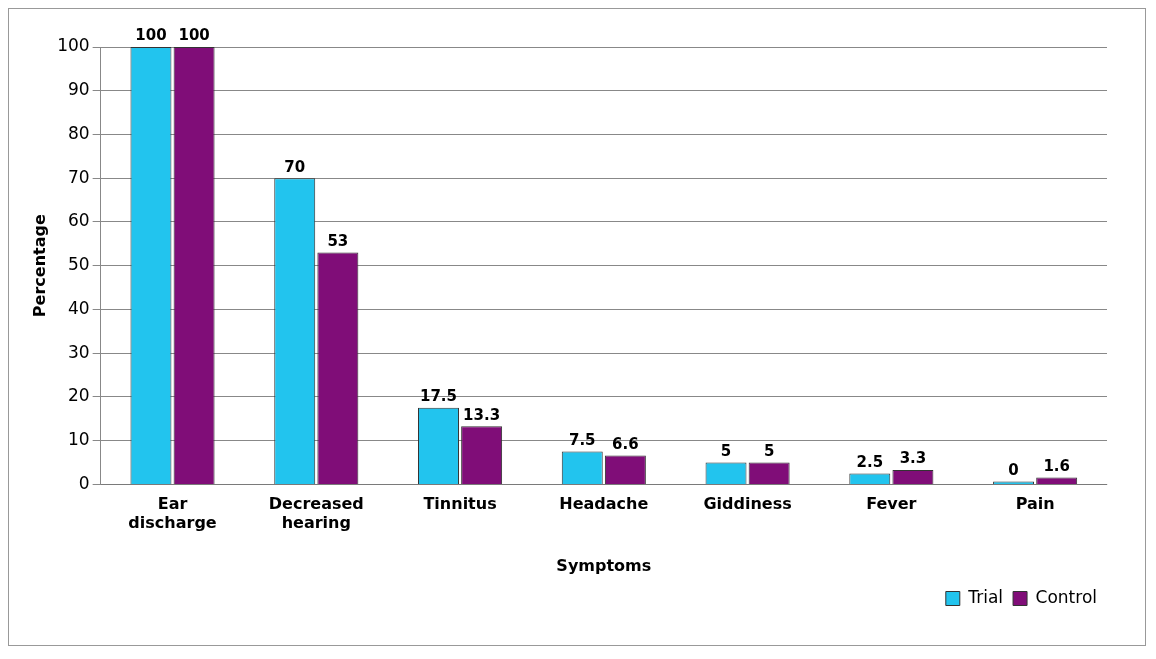  I want to click on y-axis-title: Percentage, so click(39, 266).